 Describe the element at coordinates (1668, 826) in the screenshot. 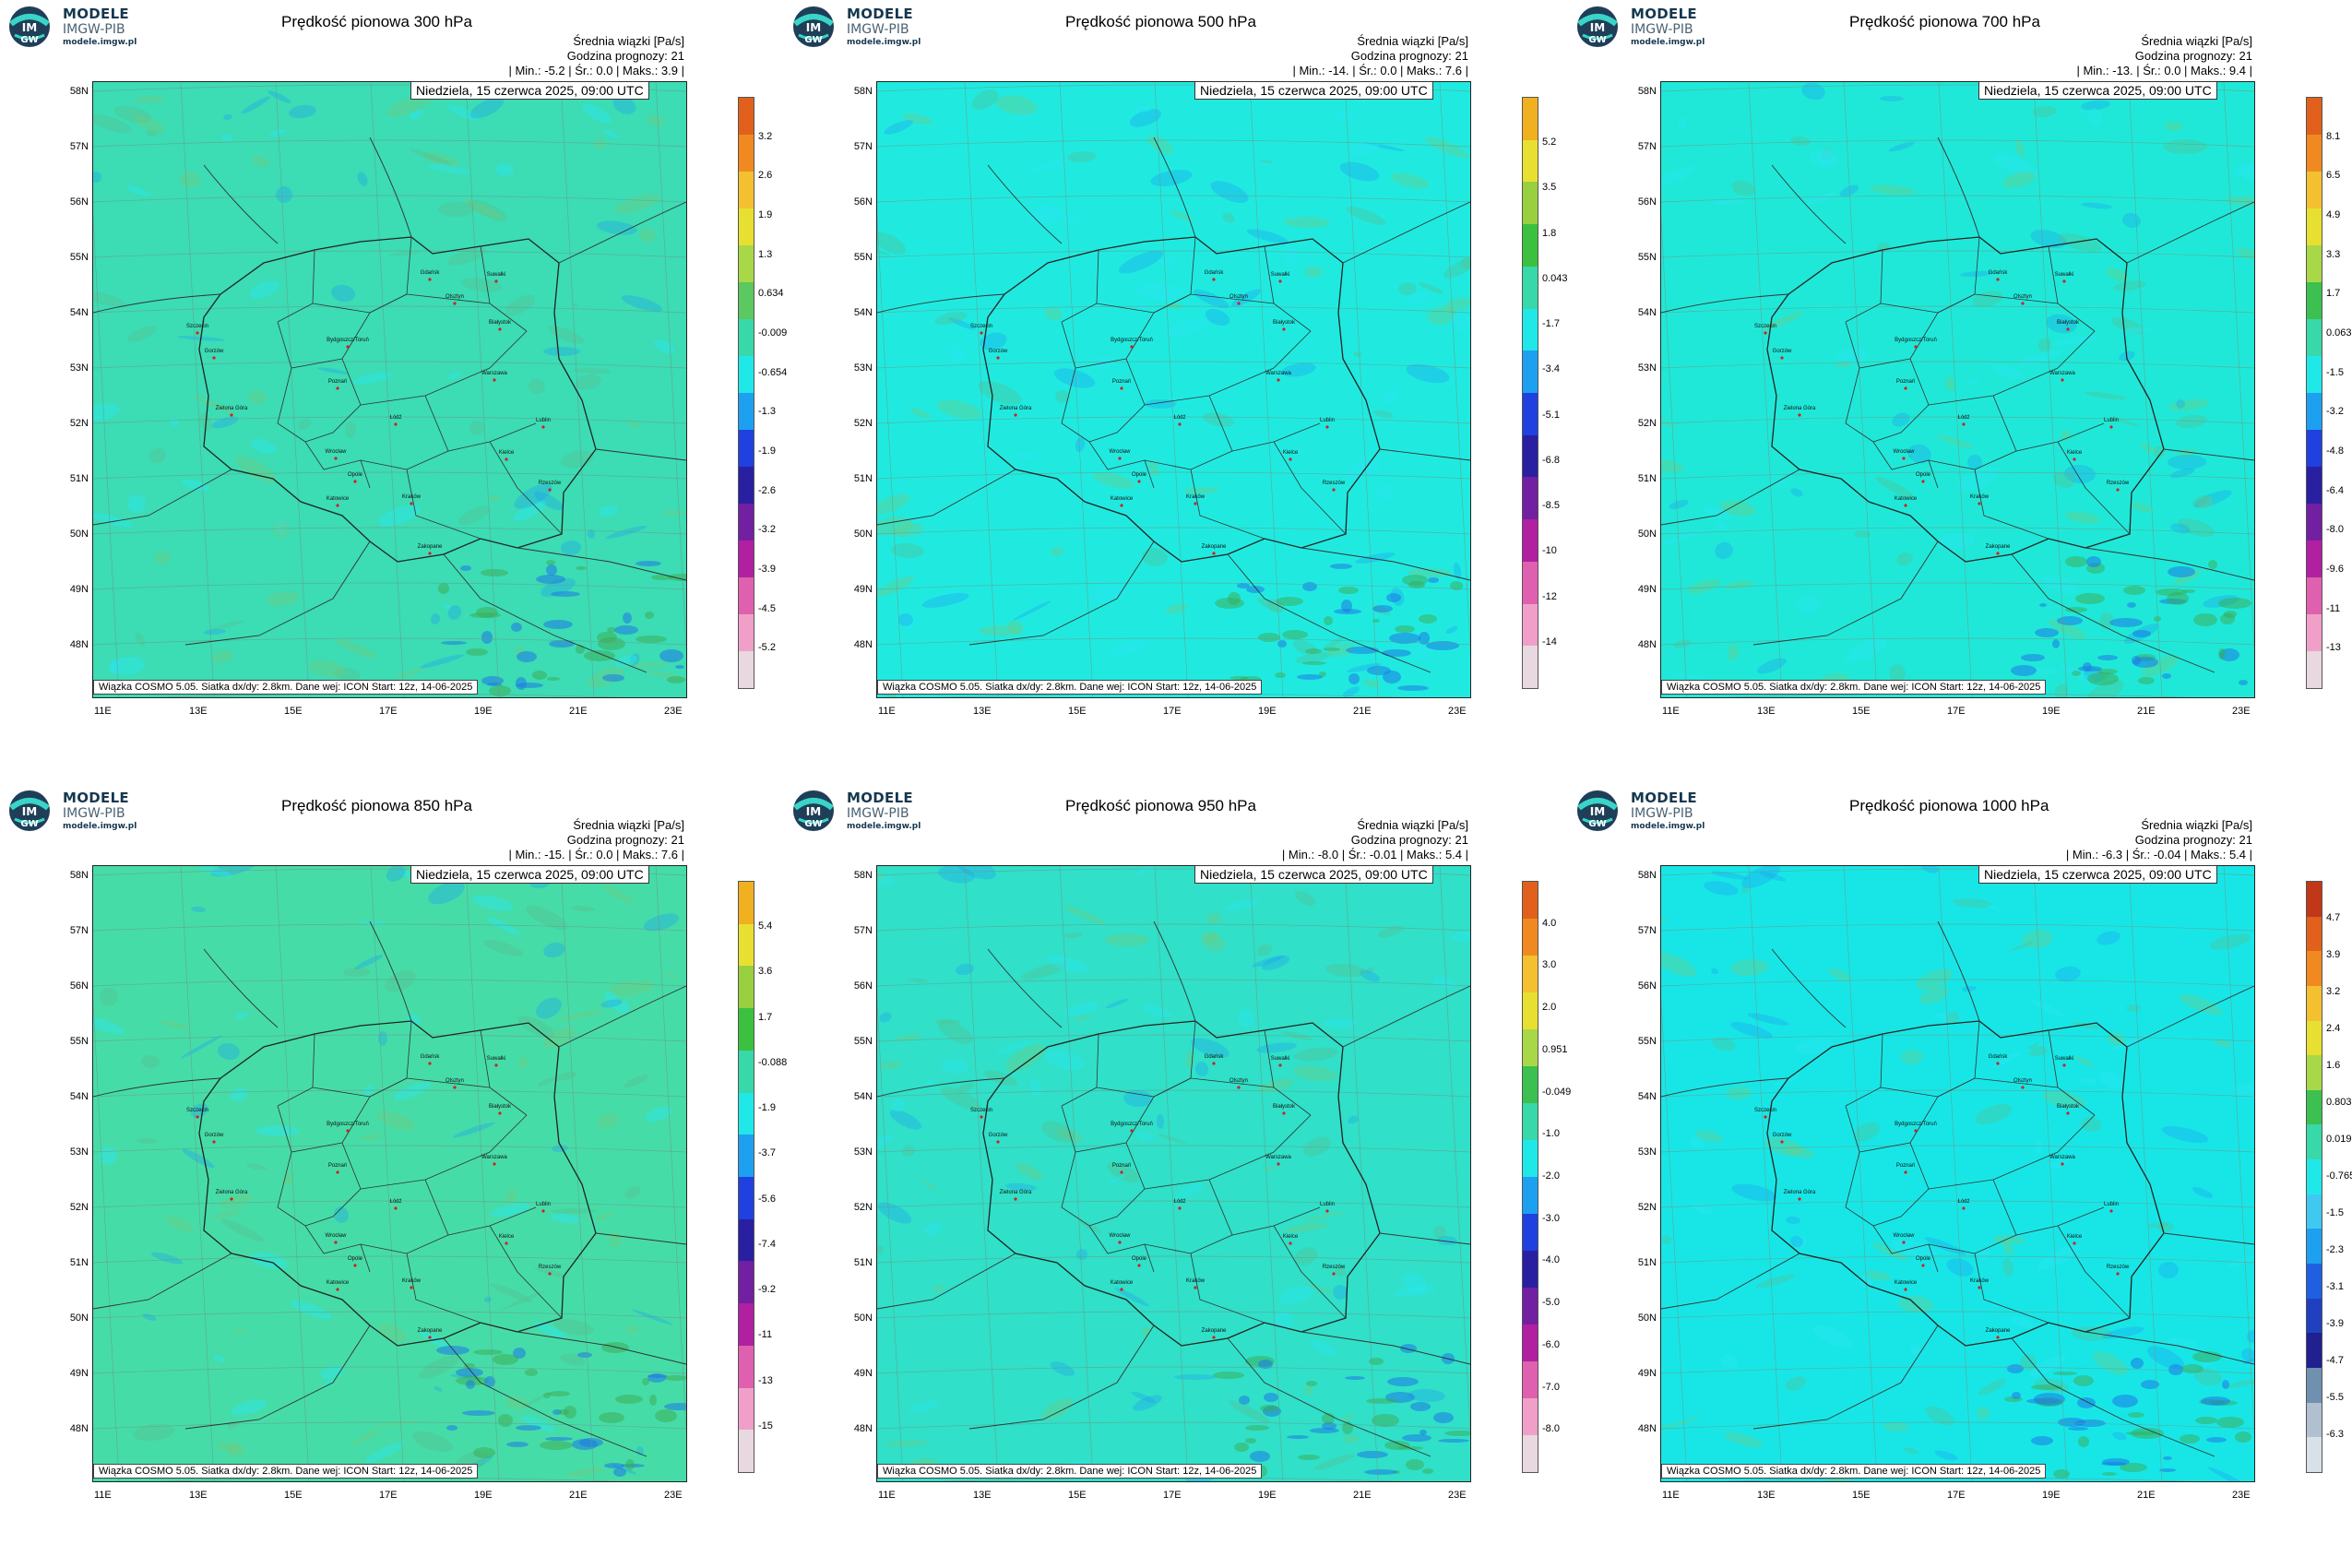

I see `brand-url: modele.imgw.pl` at that location.